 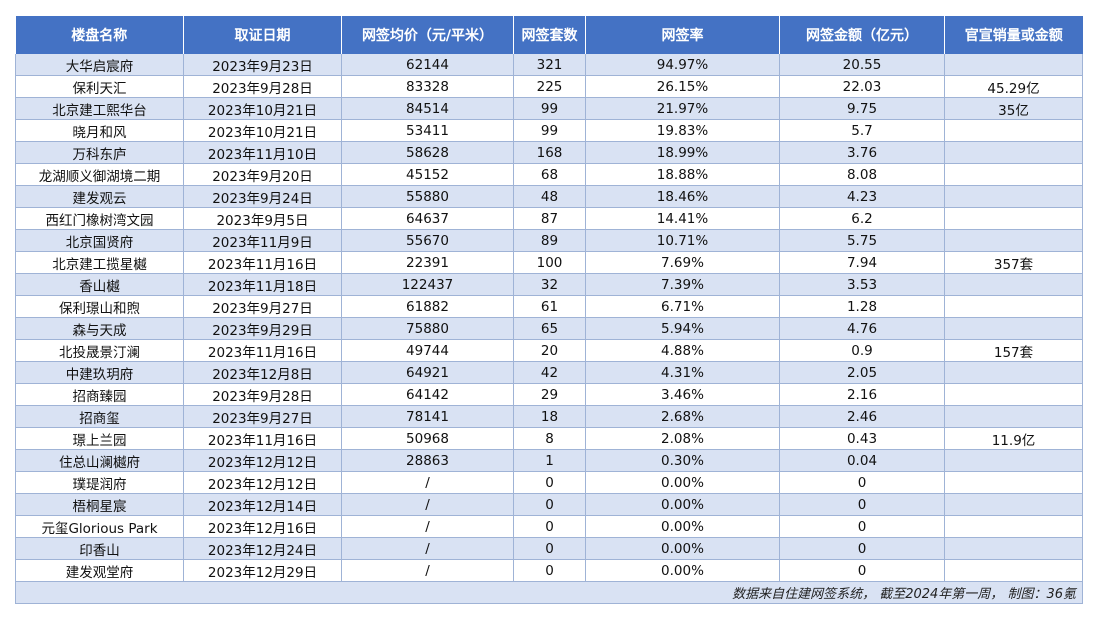 I want to click on certificate-date-cell: 2023年11月18日, so click(x=262, y=284).